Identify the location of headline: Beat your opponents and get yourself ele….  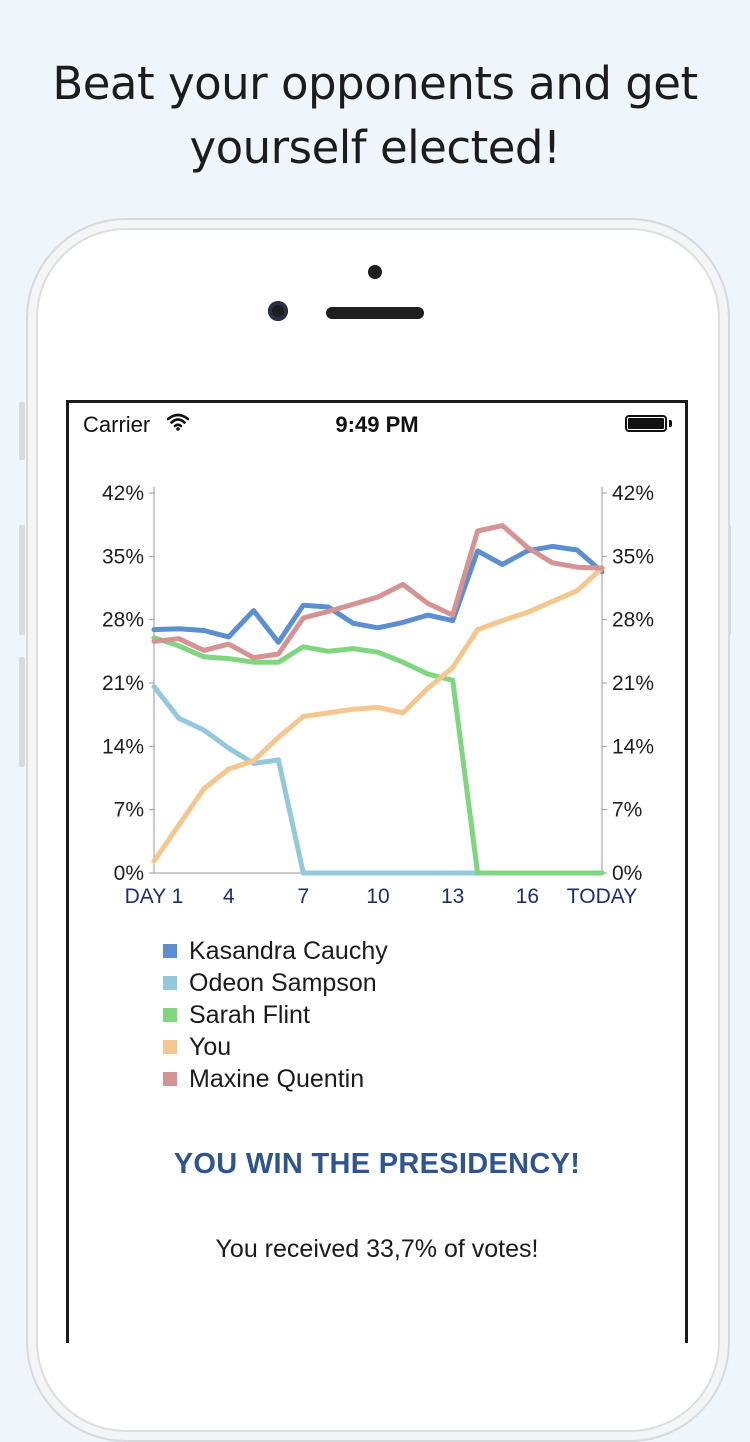
(375, 116).